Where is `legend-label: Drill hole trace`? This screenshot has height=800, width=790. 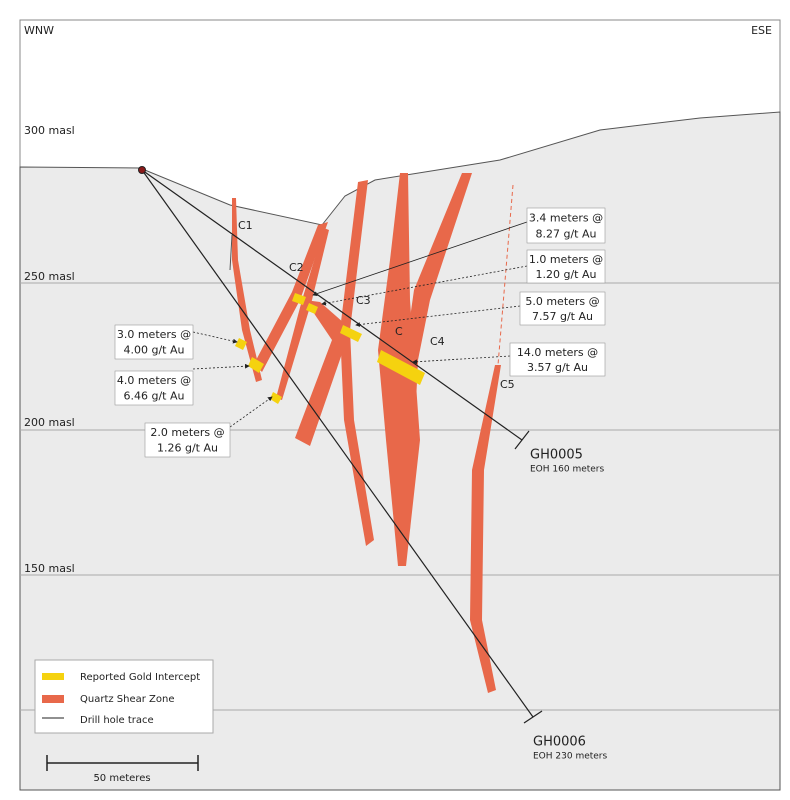
legend-label: Drill hole trace is located at coordinates (117, 720).